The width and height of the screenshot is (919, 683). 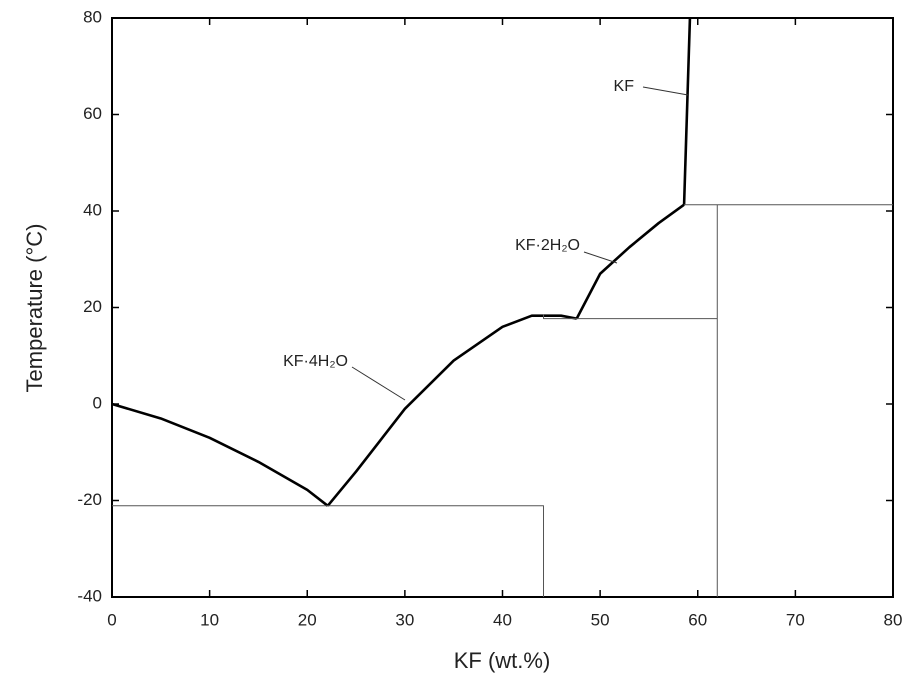 What do you see at coordinates (92, 306) in the screenshot?
I see `y-tick-label: 20` at bounding box center [92, 306].